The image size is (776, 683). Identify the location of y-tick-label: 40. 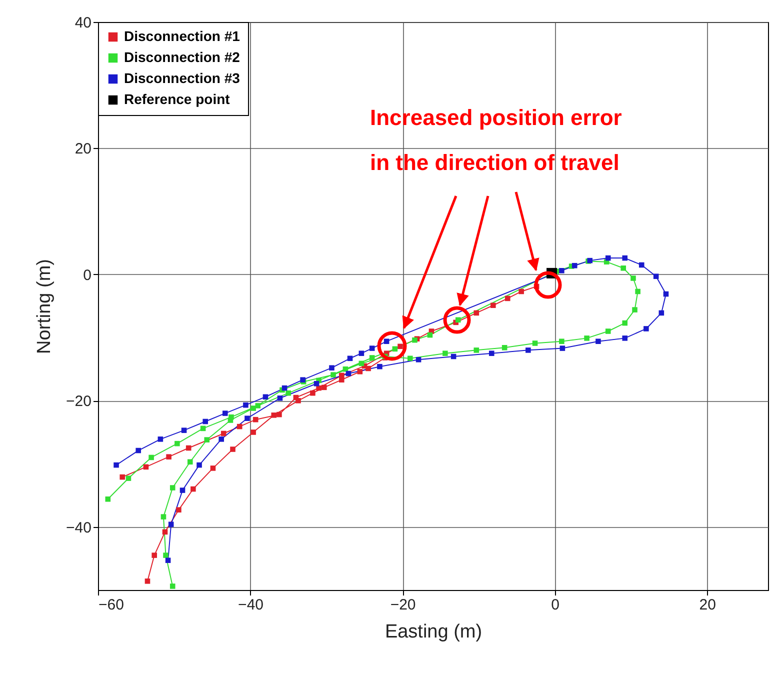
(83, 23).